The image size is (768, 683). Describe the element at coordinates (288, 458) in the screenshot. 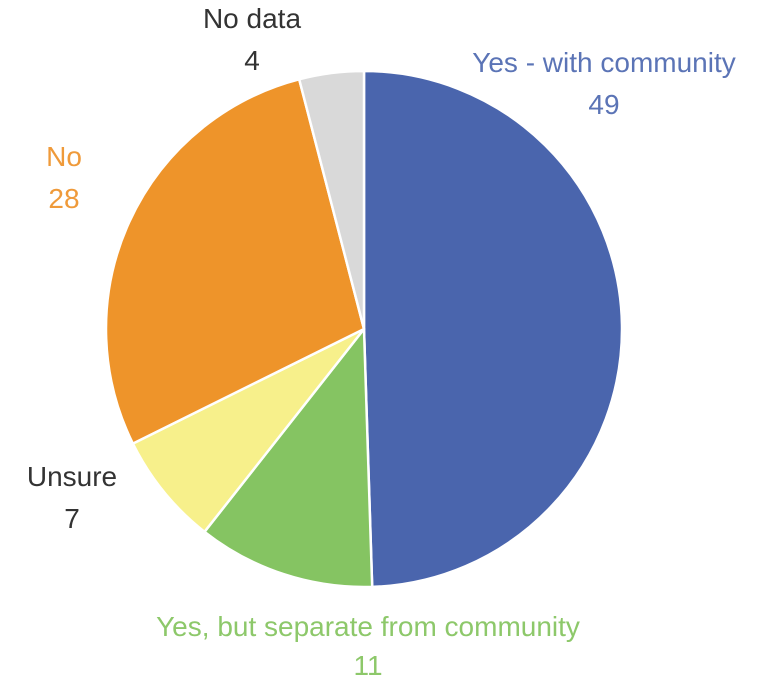

I see `pie-slice-yes-but-separate-from-community` at that location.